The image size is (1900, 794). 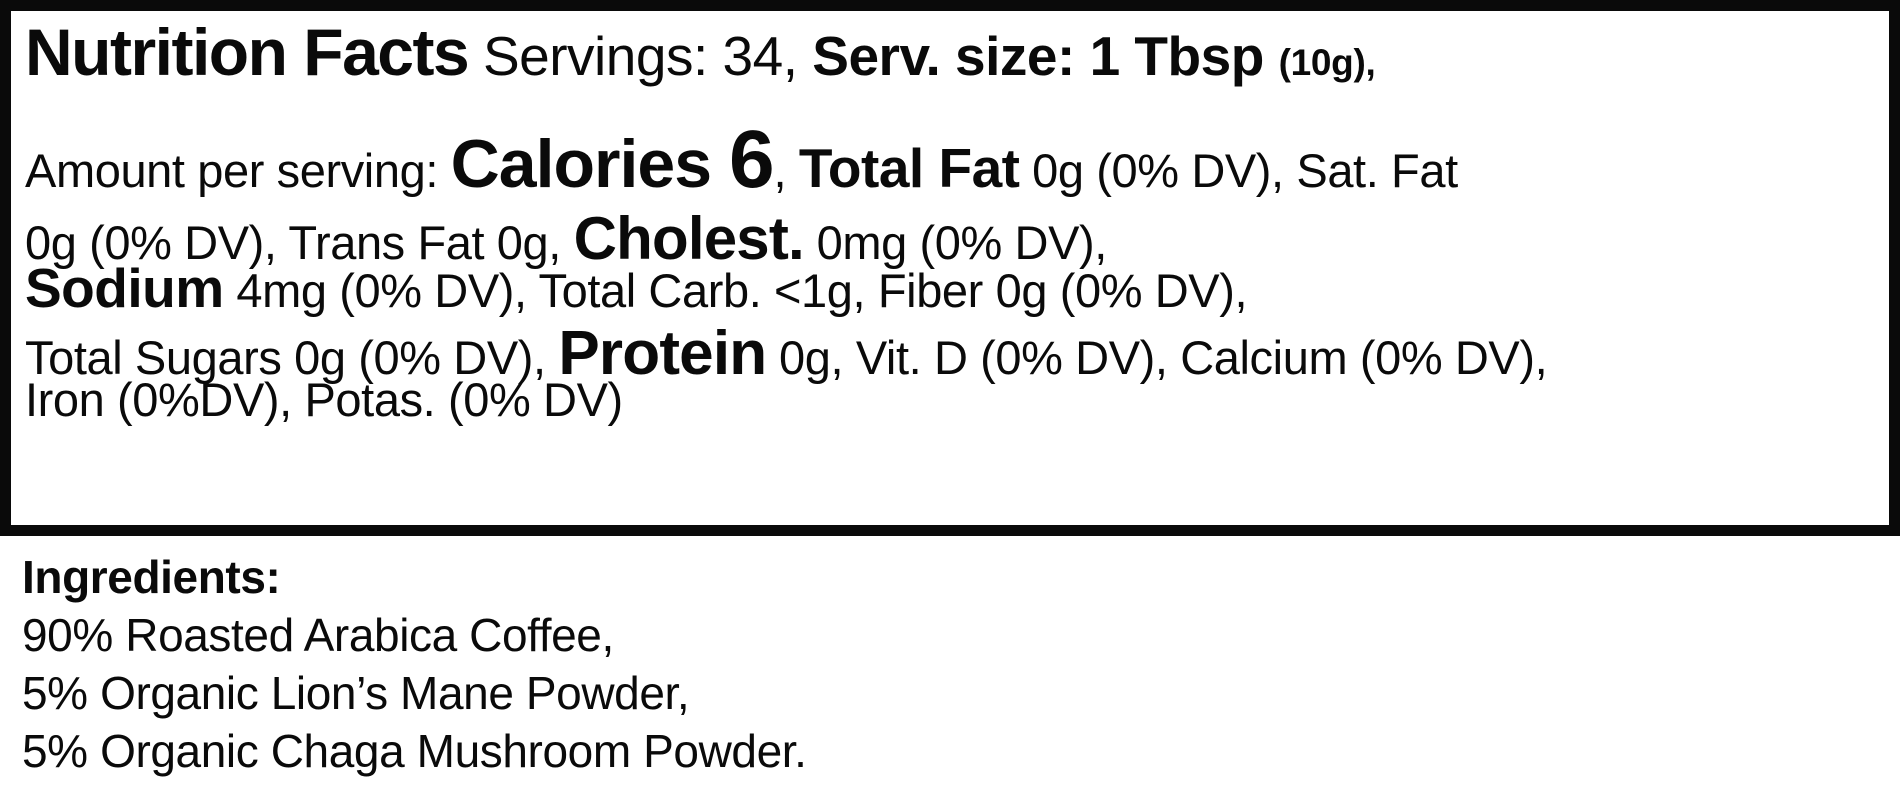 What do you see at coordinates (581, 164) in the screenshot?
I see `calories-label: Calories` at bounding box center [581, 164].